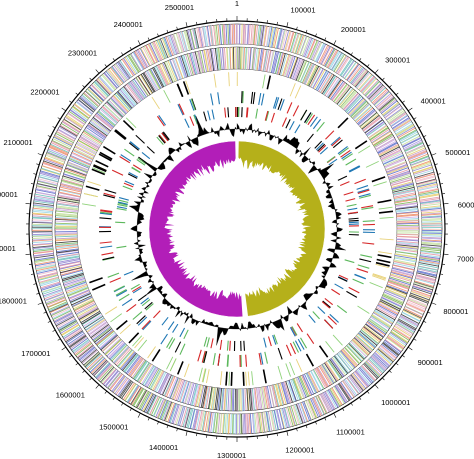 This screenshot has width=474, height=459. Describe the element at coordinates (303, 10) in the screenshot. I see `position-label: 100001` at that location.